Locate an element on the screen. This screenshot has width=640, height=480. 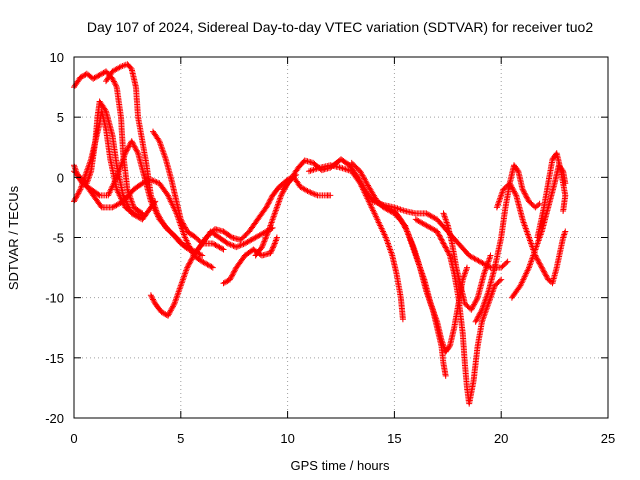
y-tick-label: -15 is located at coordinates (54, 358).